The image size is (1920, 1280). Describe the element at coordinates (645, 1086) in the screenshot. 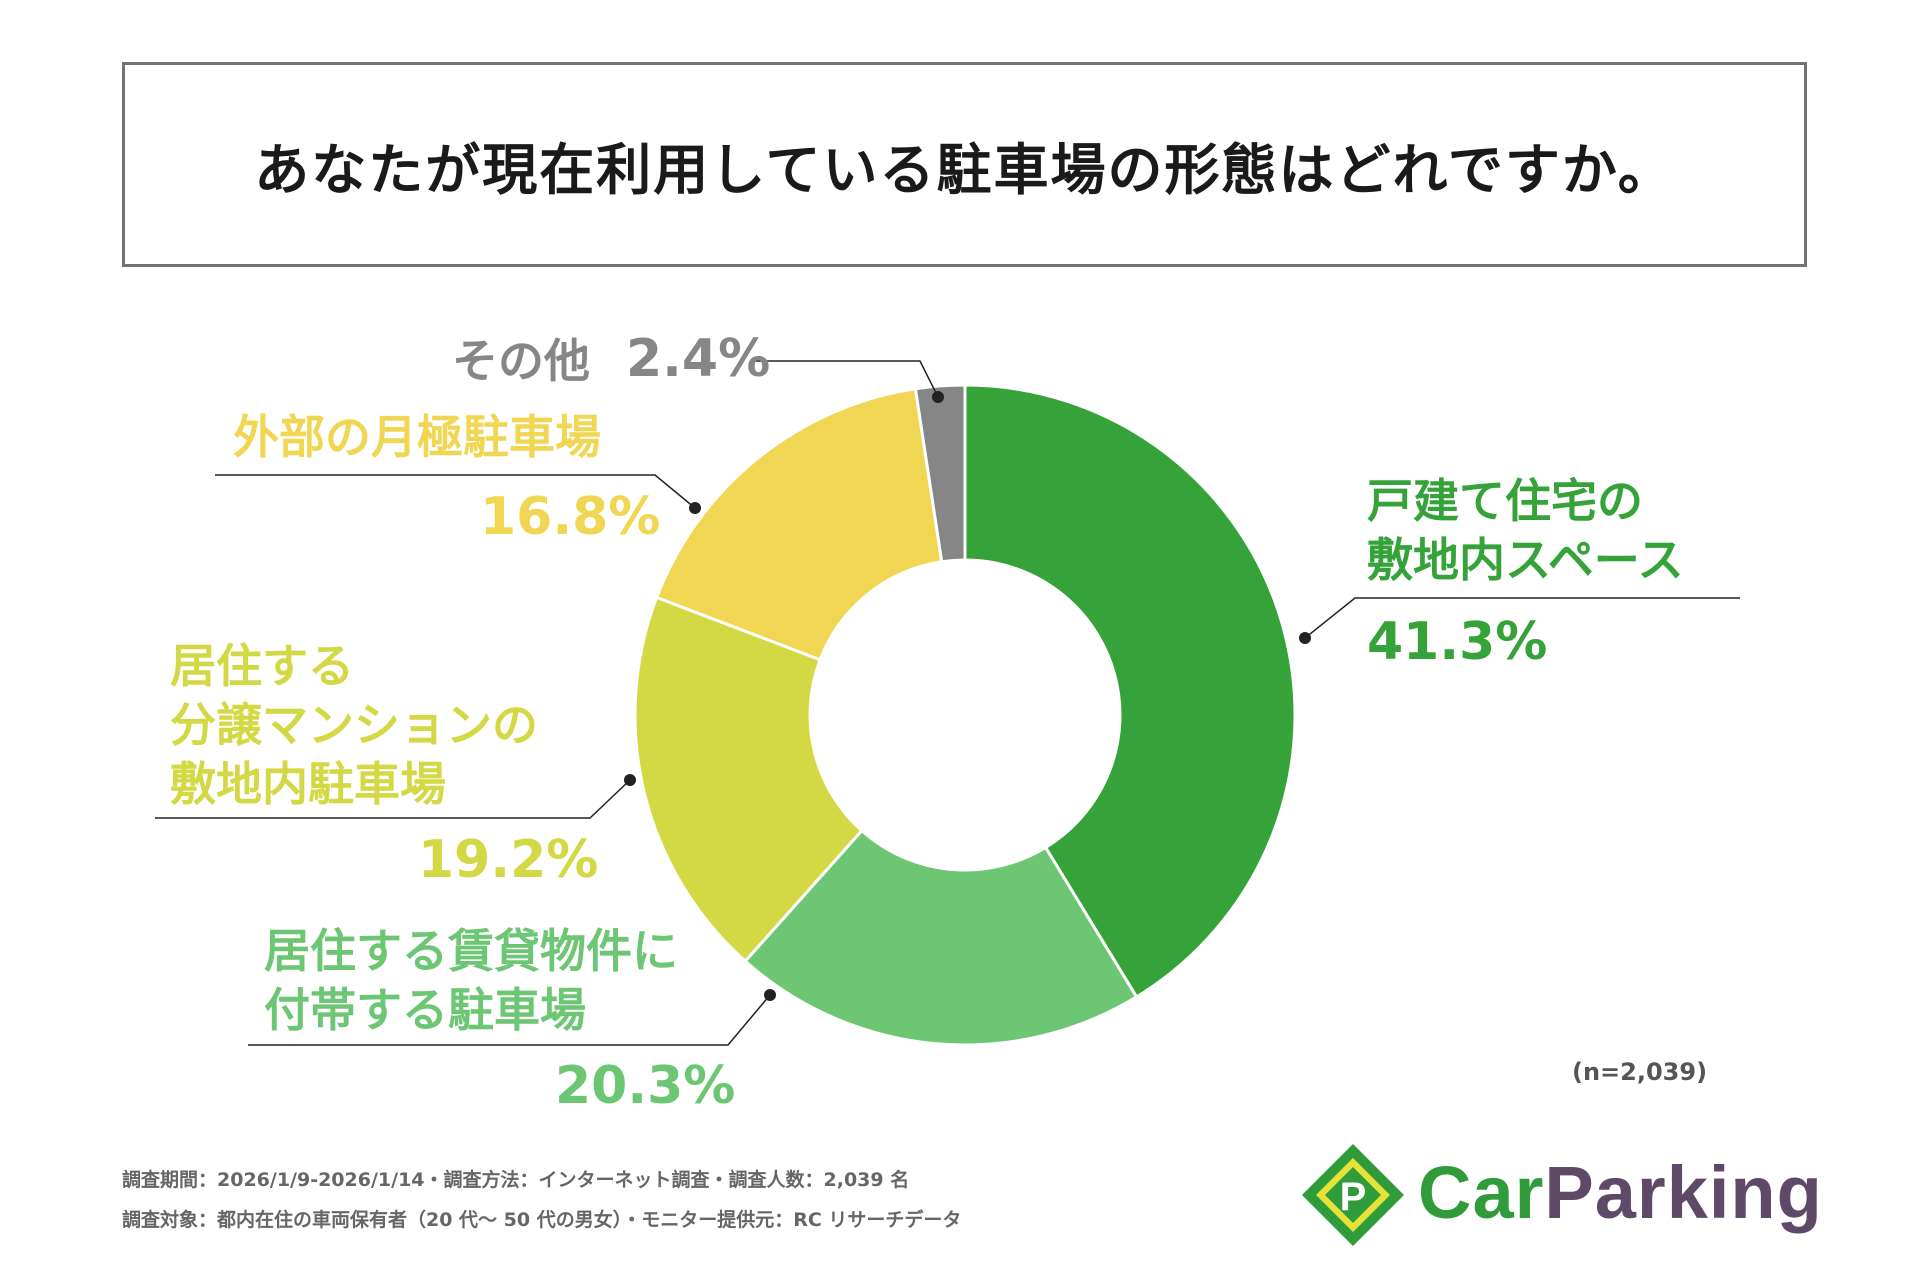

I see `pct-rental-parking: 20.3%` at that location.